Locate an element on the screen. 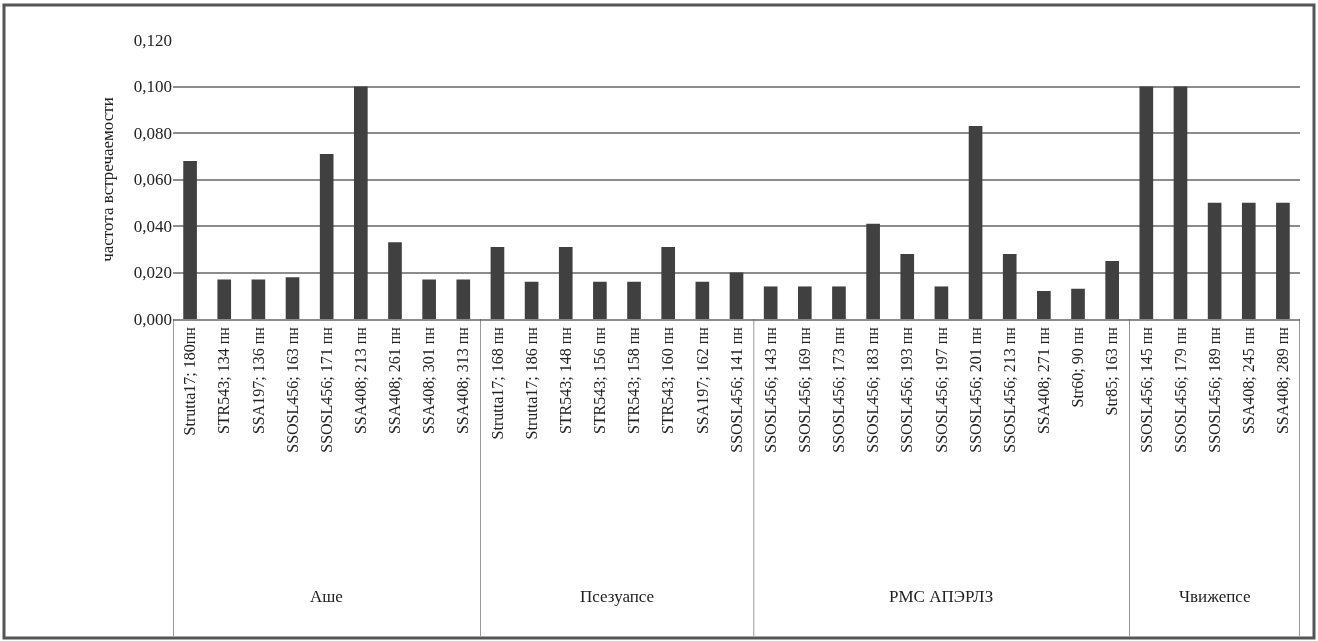  x-tick-label: SSOSL456; 213 пн is located at coordinates (1009, 389).